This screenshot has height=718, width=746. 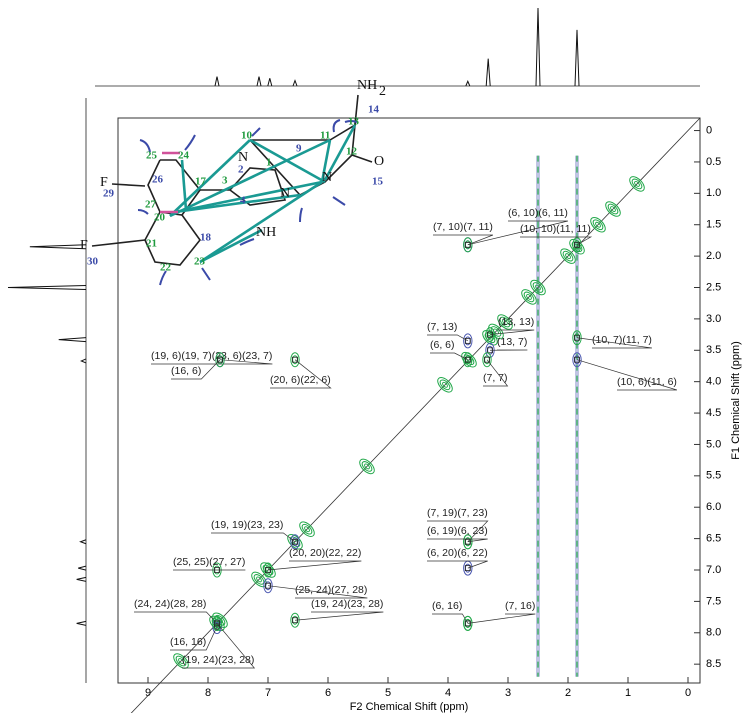 What do you see at coordinates (151, 244) in the screenshot?
I see `atom-number: 21` at bounding box center [151, 244].